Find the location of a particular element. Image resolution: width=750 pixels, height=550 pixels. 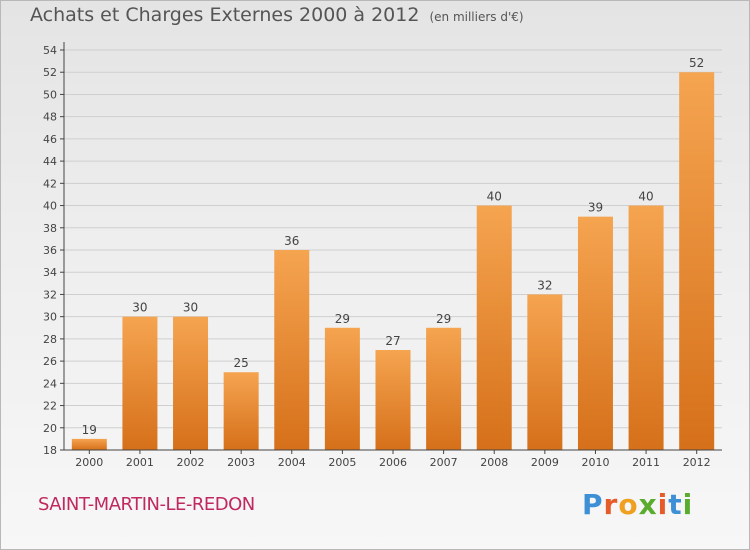

x-tick-label: 2000 is located at coordinates (89, 462).